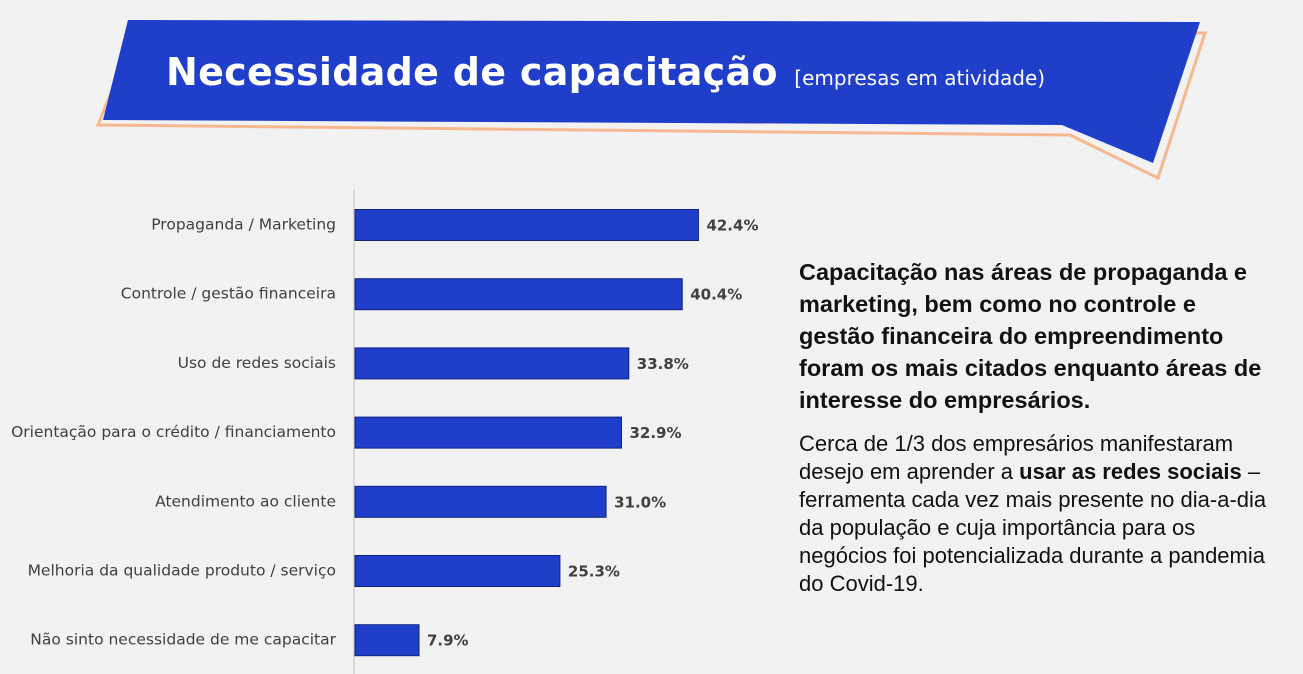 This screenshot has width=1303, height=674. What do you see at coordinates (257, 363) in the screenshot?
I see `category-label: Uso de redes sociais` at bounding box center [257, 363].